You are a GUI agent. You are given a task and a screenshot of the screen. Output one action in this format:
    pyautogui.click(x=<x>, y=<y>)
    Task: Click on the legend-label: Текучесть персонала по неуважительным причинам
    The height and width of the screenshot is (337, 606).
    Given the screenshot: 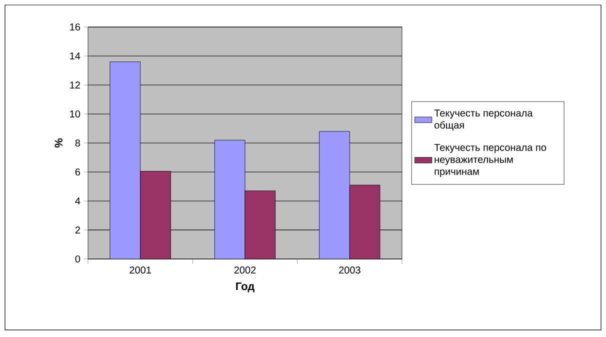 What is the action you would take?
    pyautogui.click(x=490, y=160)
    